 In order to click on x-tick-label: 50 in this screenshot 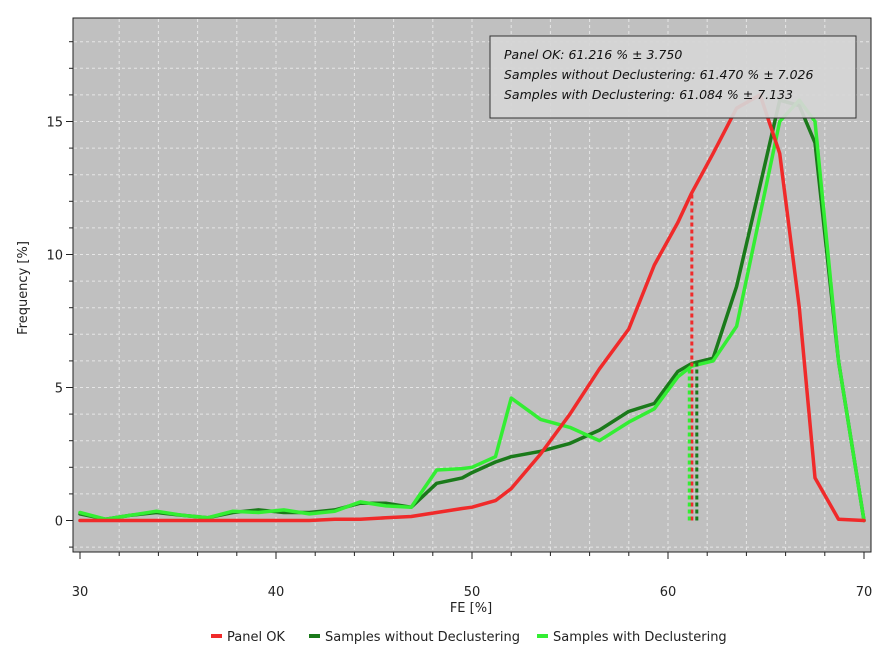, I will do `click(472, 592)`.